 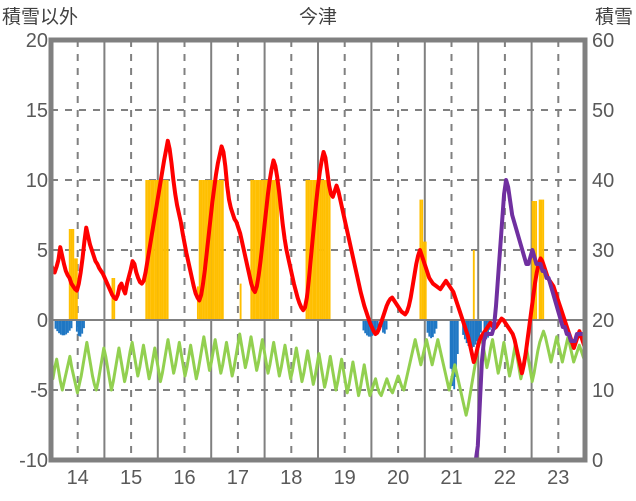 What do you see at coordinates (36, 111) in the screenshot?
I see `y-axis-left-tick-15: 15` at bounding box center [36, 111].